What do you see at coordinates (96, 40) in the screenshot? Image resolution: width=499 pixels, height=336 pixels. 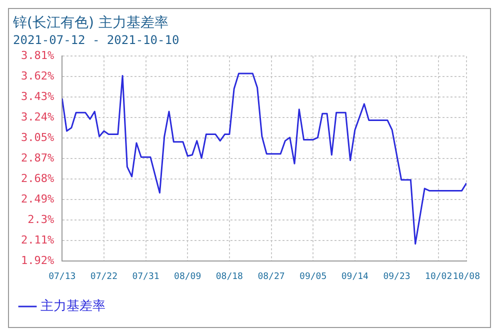 I see `chart-subtitle: 2021-07-12 - 2021-10-10` at bounding box center [96, 40].